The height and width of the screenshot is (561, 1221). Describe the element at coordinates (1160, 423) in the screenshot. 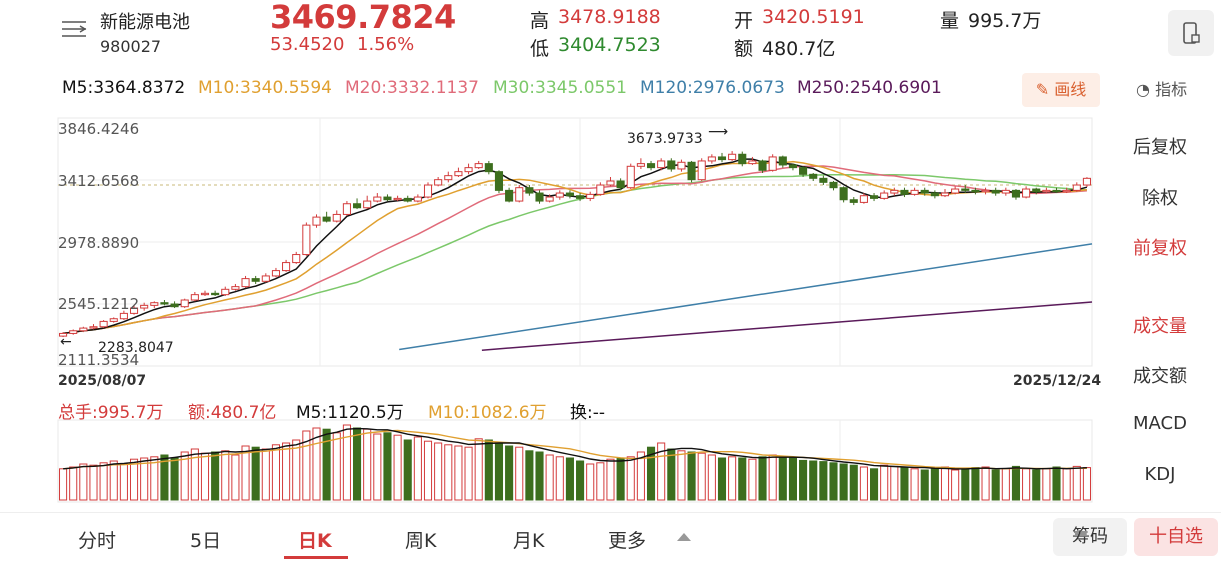

I see `side-item-macd: MACD` at that location.